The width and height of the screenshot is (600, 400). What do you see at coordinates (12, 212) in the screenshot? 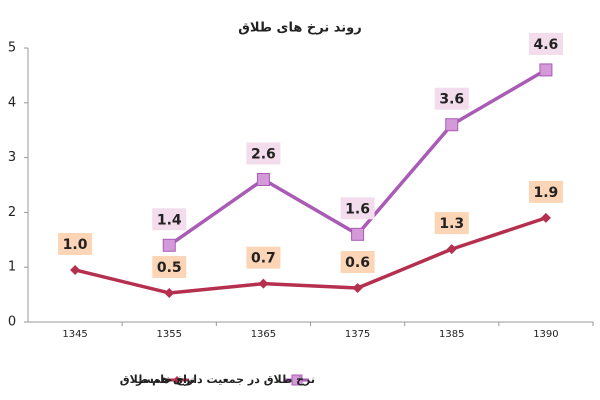
I see `y-tick-label: 2` at bounding box center [12, 212].